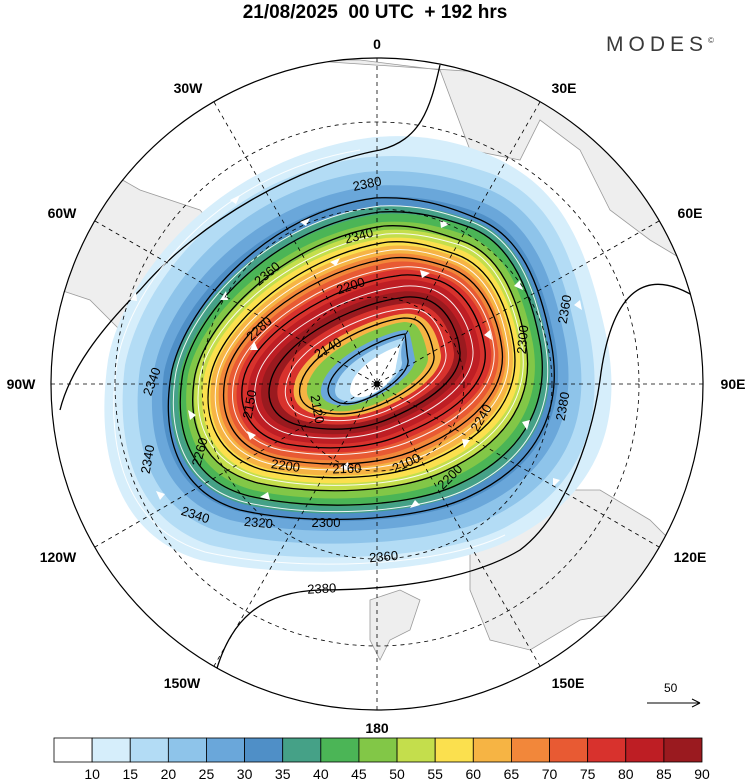  Describe the element at coordinates (377, 728) in the screenshot. I see `lon-label-180: 180` at that location.